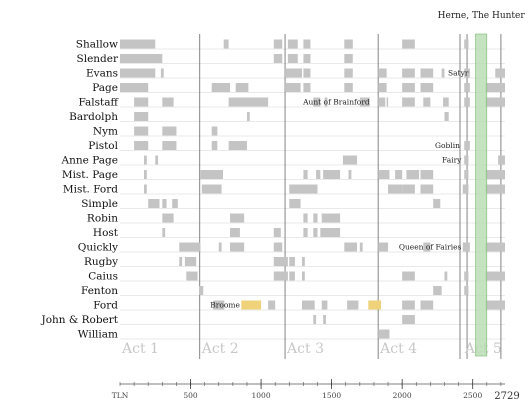  What do you see at coordinates (99, 291) in the screenshot?
I see `character-label: Fenton` at bounding box center [99, 291].